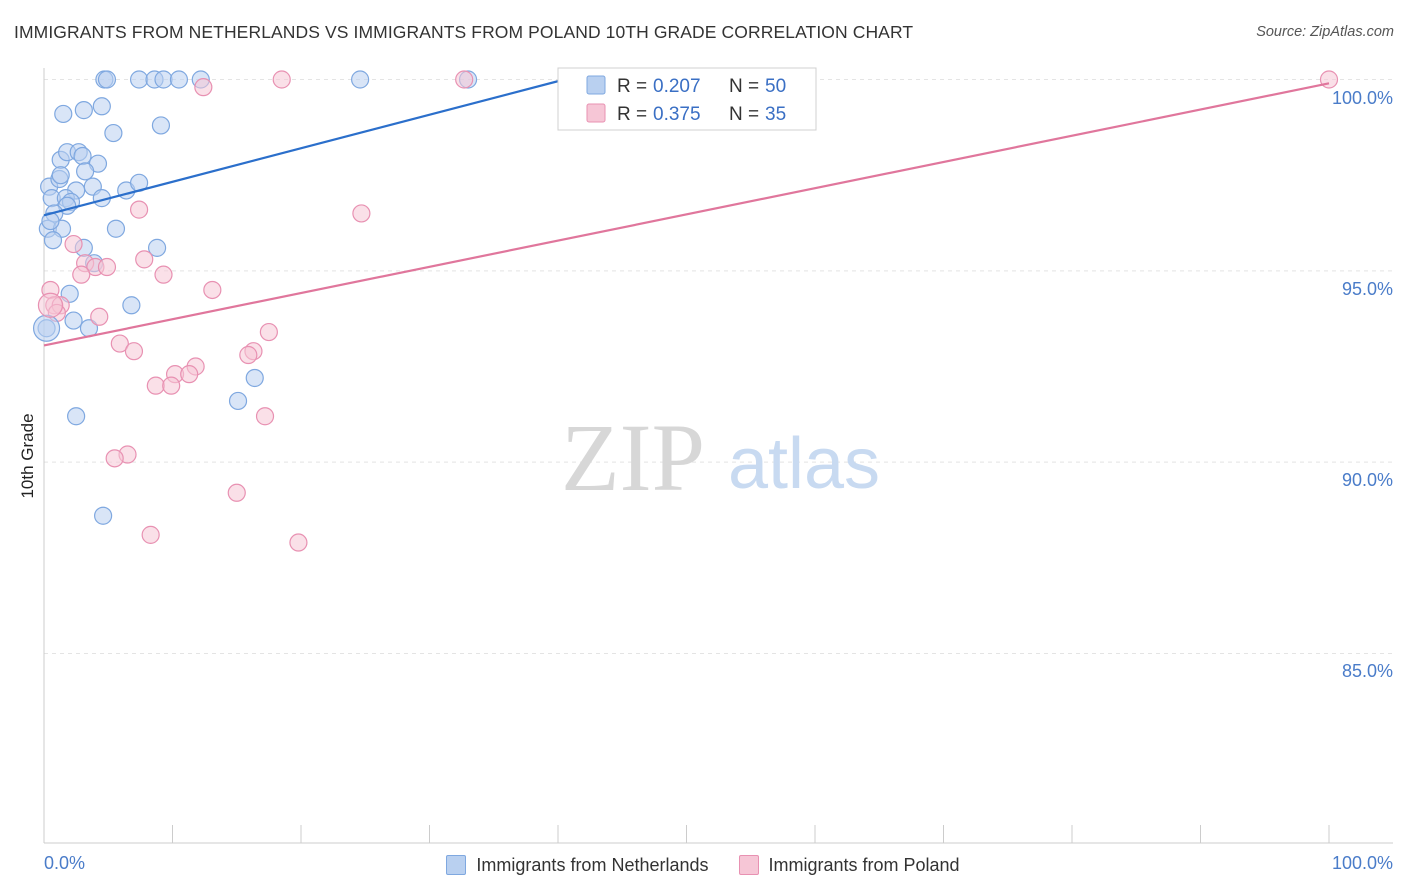 Image resolution: width=1406 pixels, height=892 pixels. I want to click on legend-label-poland: Immigrants from Poland, so click(864, 864).